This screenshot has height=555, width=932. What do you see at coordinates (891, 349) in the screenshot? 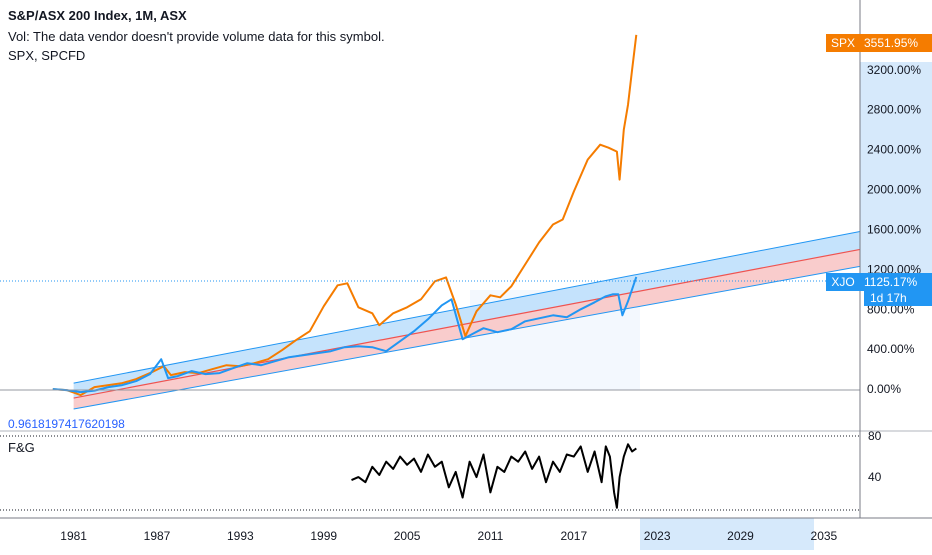
I see `y-tick-label: 400.00%` at bounding box center [891, 349].